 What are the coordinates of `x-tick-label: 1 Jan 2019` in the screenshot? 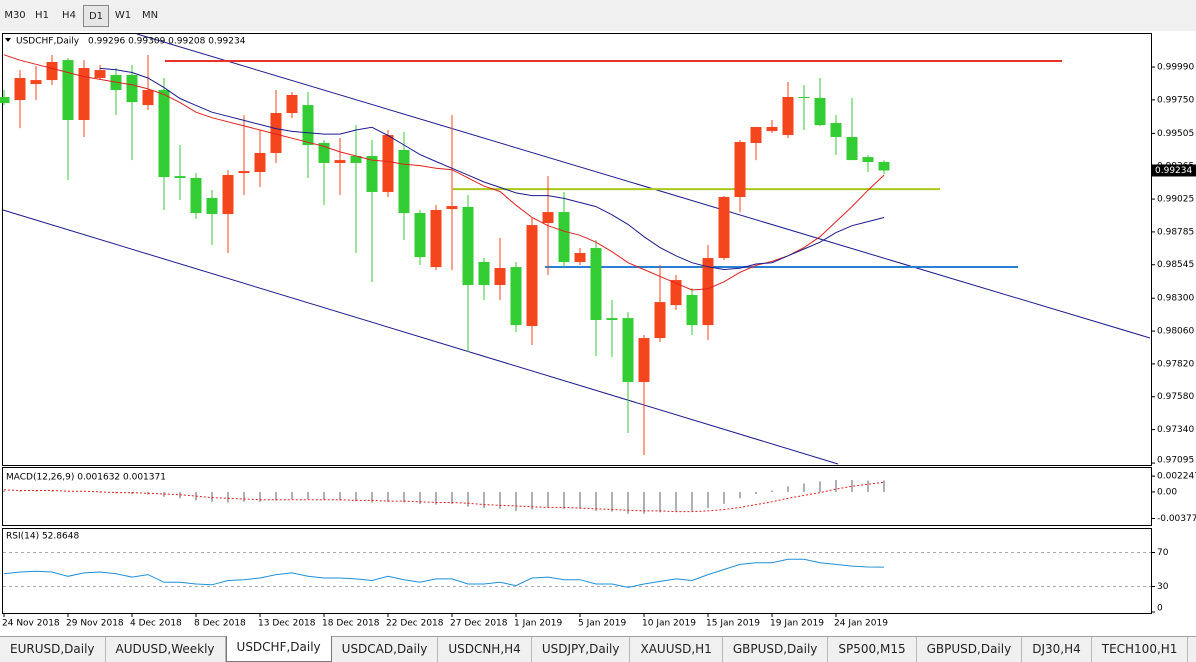 It's located at (538, 624).